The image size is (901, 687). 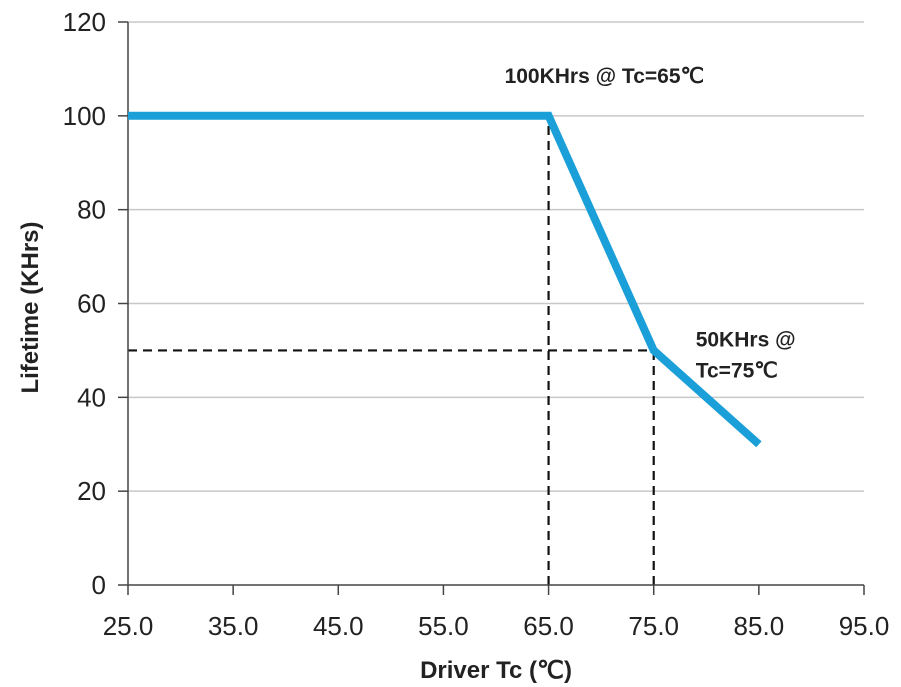 I want to click on y-axis-title: Lifetime (KHrs), so click(x=30, y=307).